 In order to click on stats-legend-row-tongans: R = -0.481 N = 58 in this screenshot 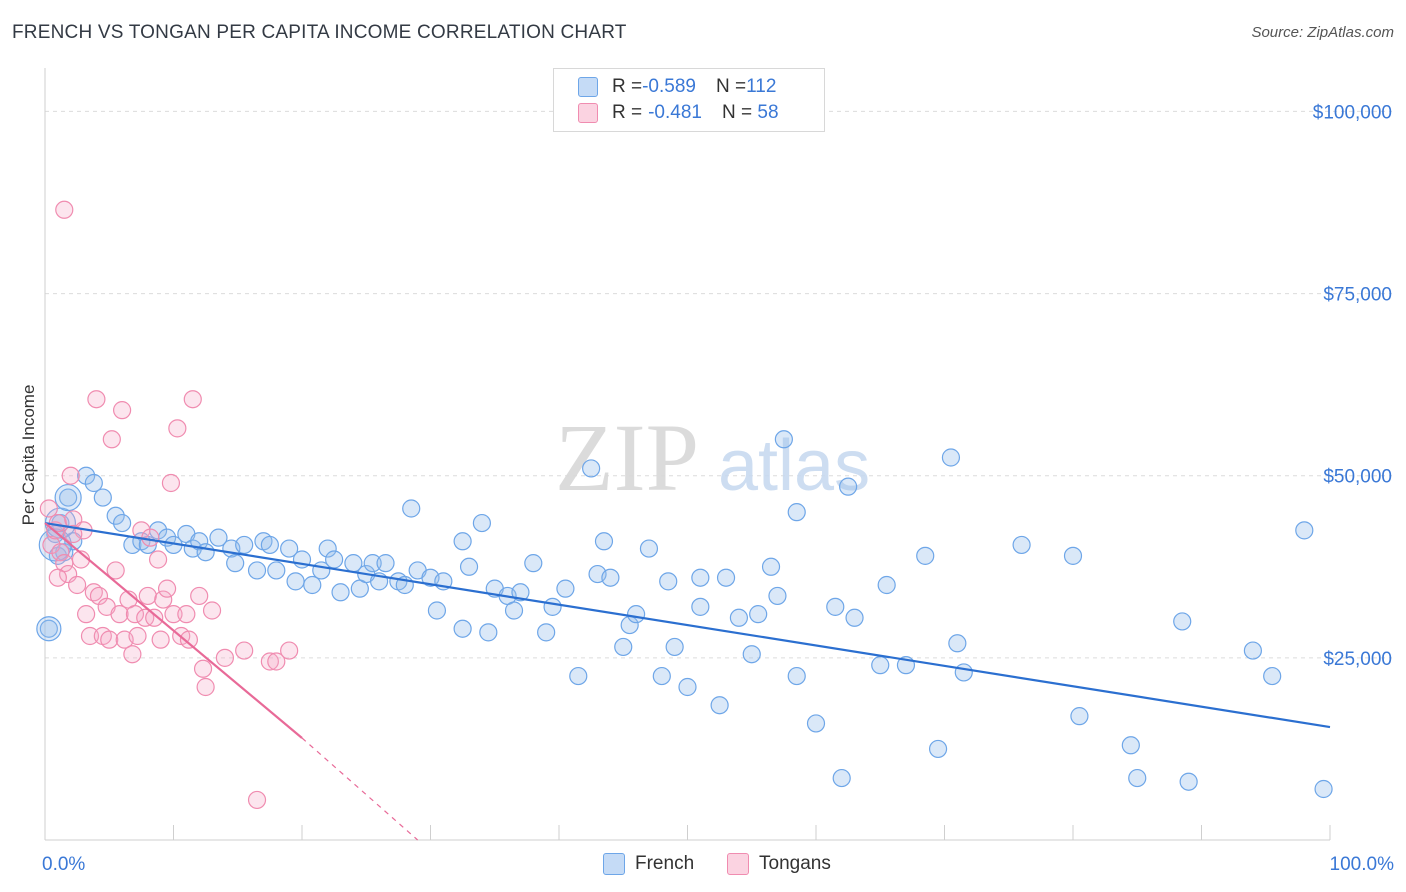, I will do `click(678, 113)`.